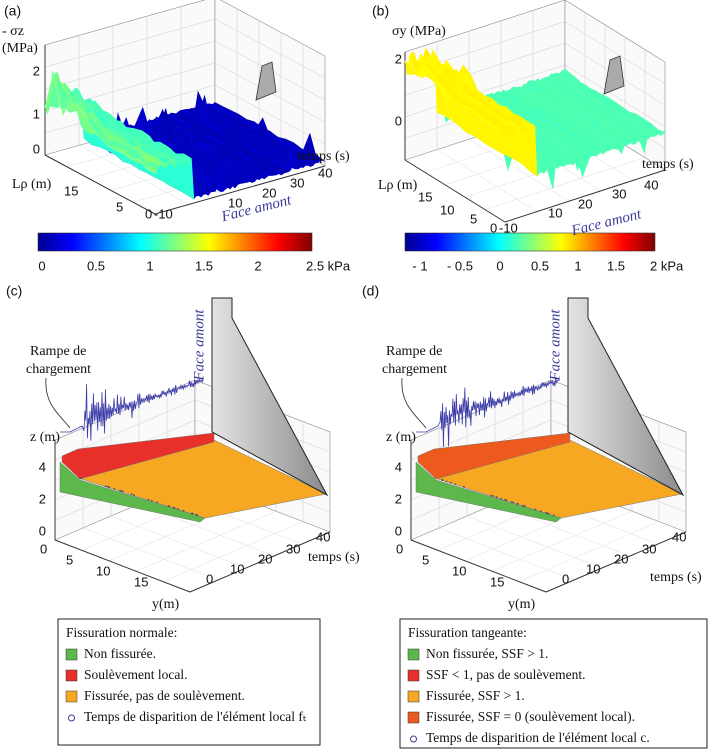 This screenshot has width=711, height=751. Describe the element at coordinates (667, 265) in the screenshot. I see `colorbar-tick-label: 2 kPa` at that location.